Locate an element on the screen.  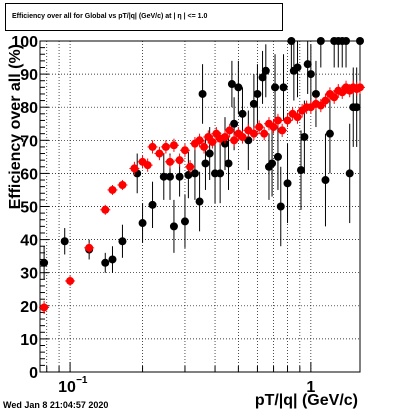
y-tick-label: 20 is located at coordinates (29, 307).